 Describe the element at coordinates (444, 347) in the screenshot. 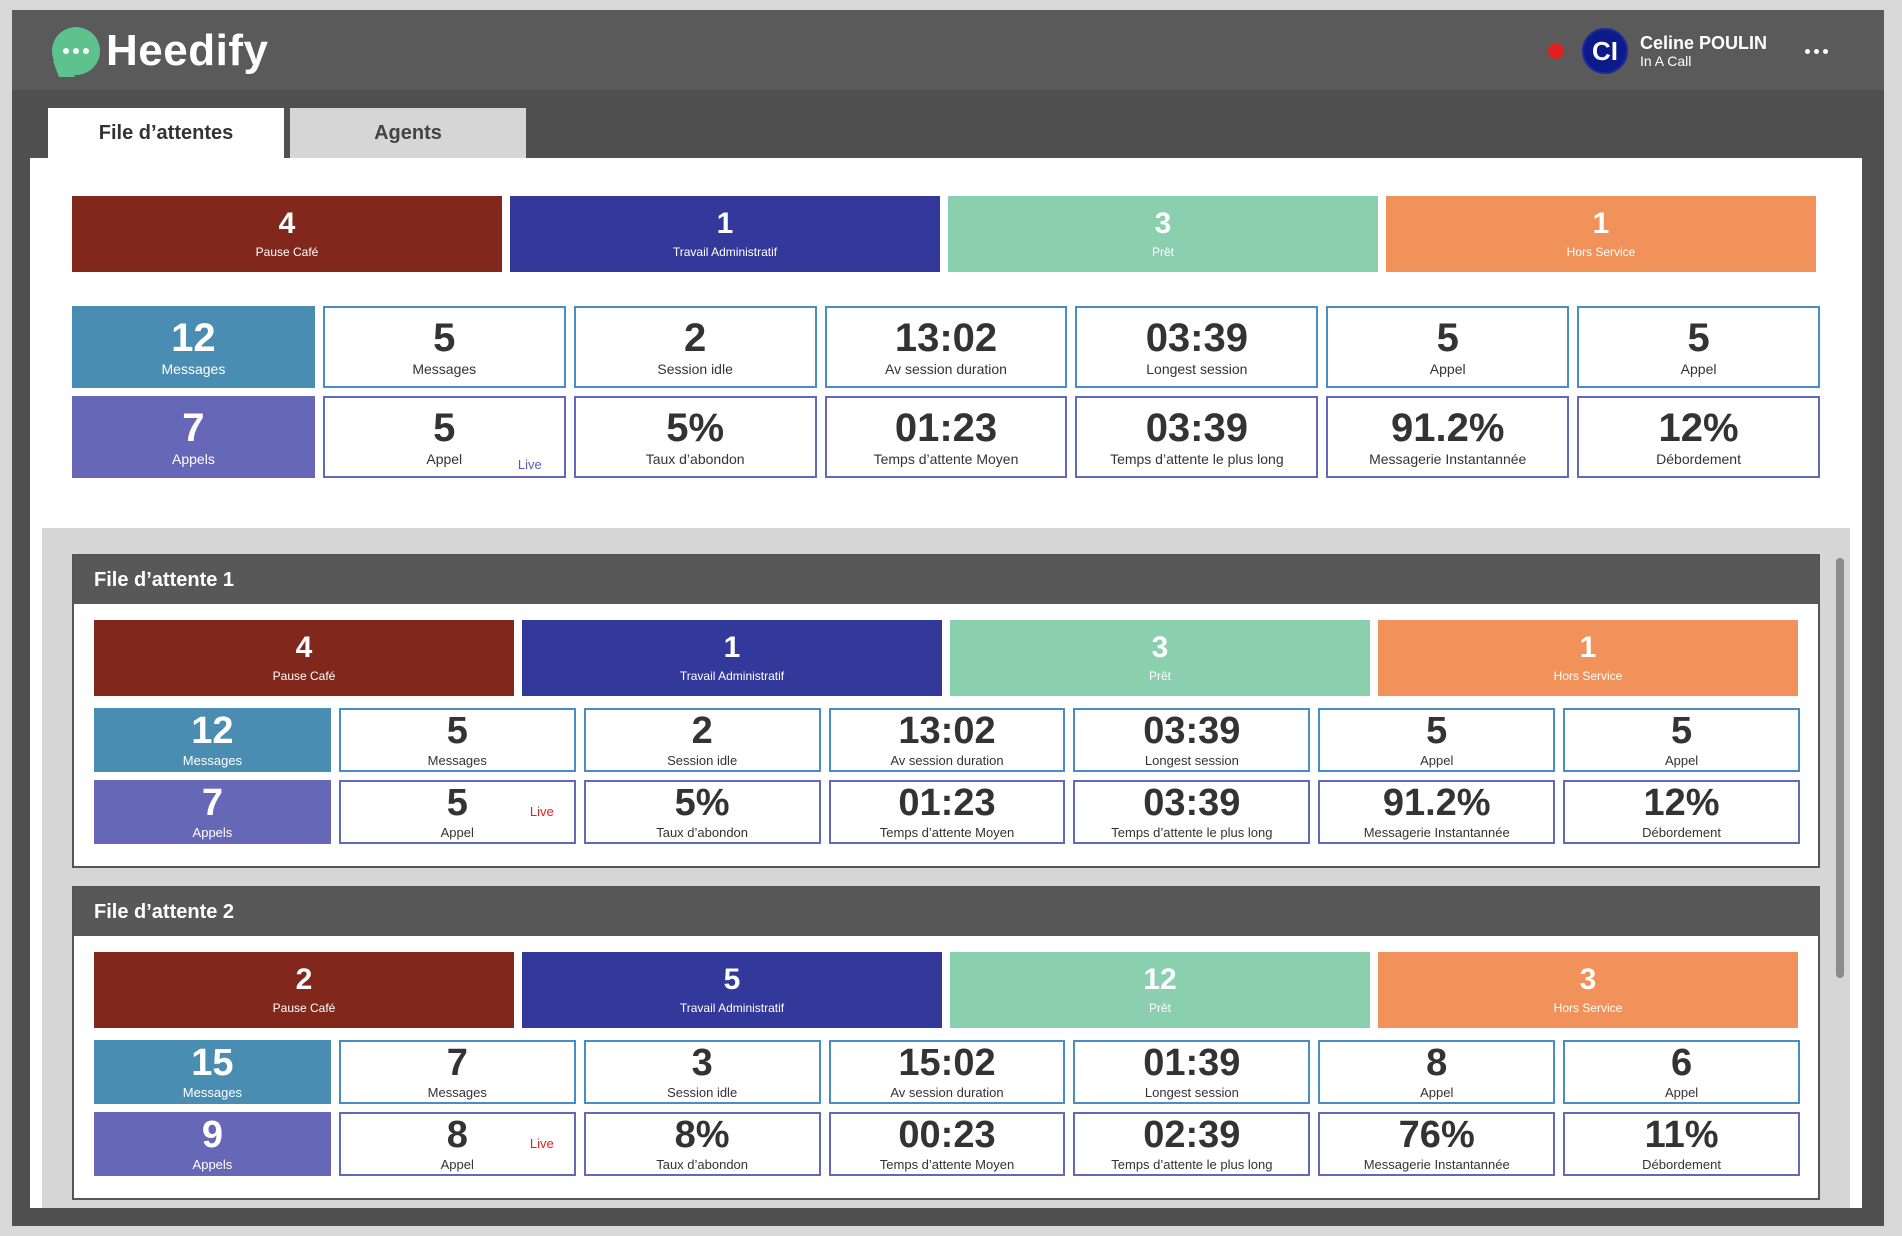

I see `metric-tile: 5 Messages` at that location.